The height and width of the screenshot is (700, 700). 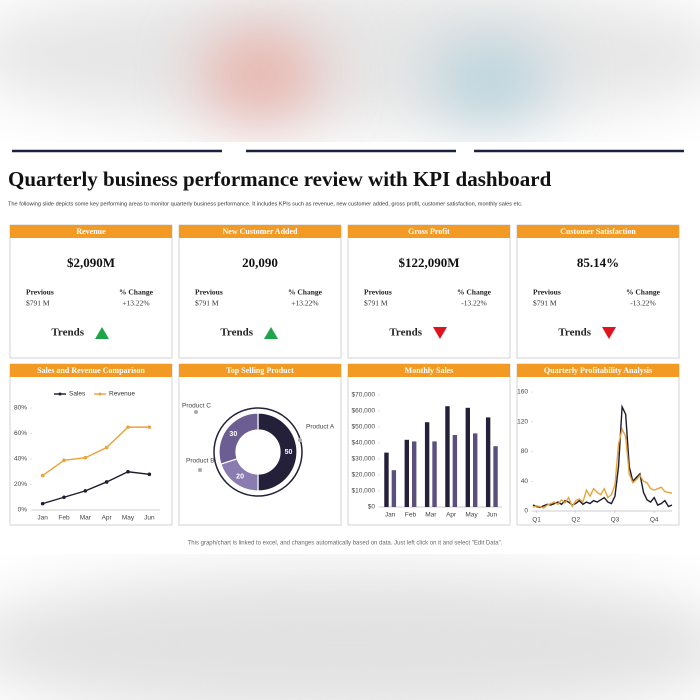 I want to click on kpi-value: $2,090M, so click(x=91, y=262).